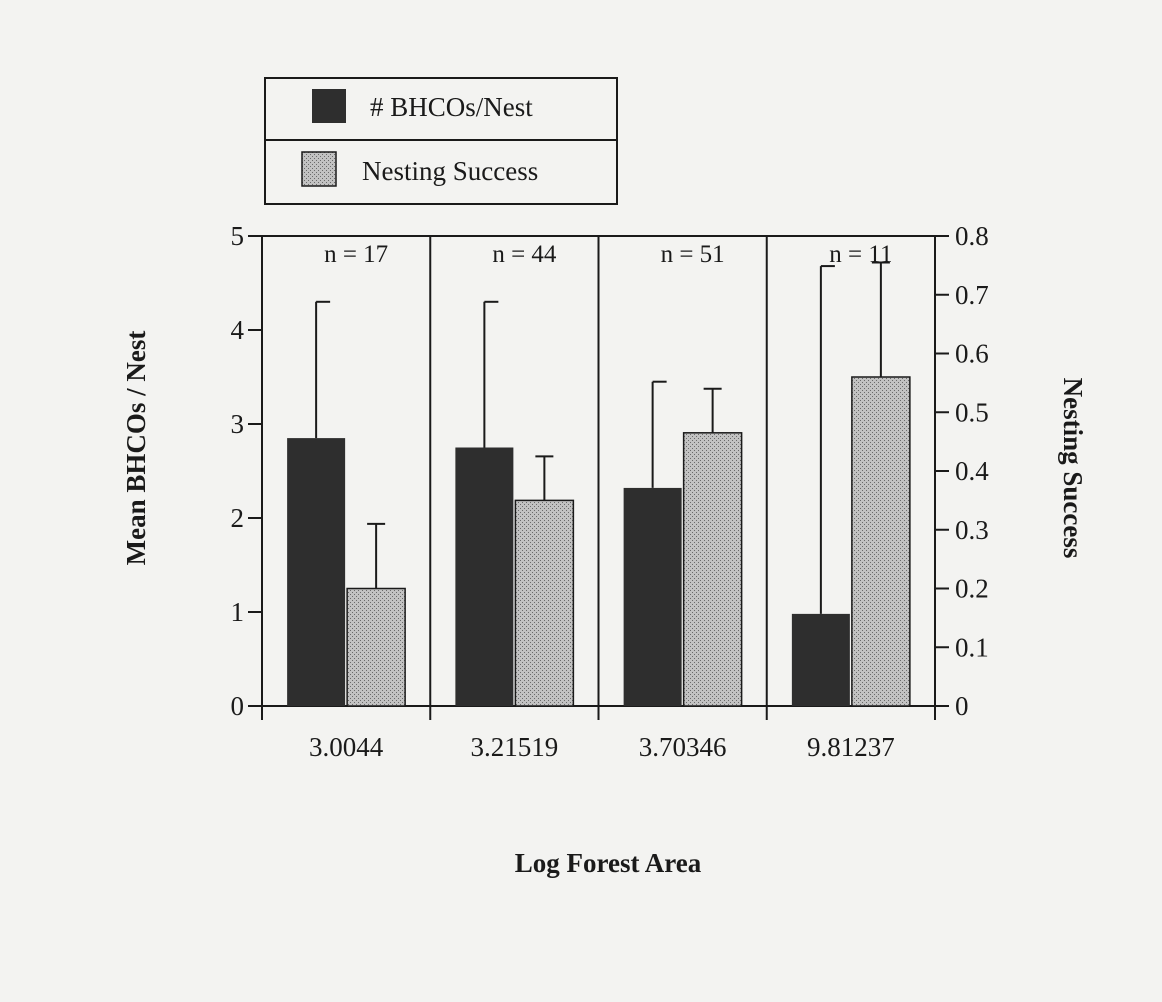 Image resolution: width=1162 pixels, height=1002 pixels. Describe the element at coordinates (346, 747) in the screenshot. I see `category-label: 3.0044` at that location.